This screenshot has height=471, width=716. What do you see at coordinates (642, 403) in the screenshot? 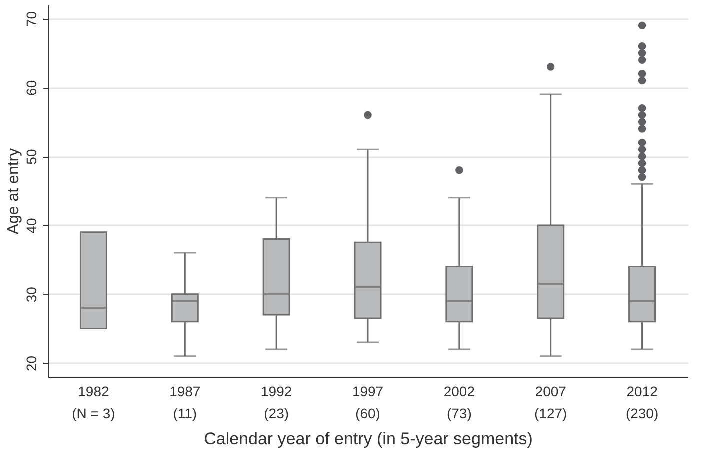
I see `x-tick-label: 2012 (230)` at bounding box center [642, 403].